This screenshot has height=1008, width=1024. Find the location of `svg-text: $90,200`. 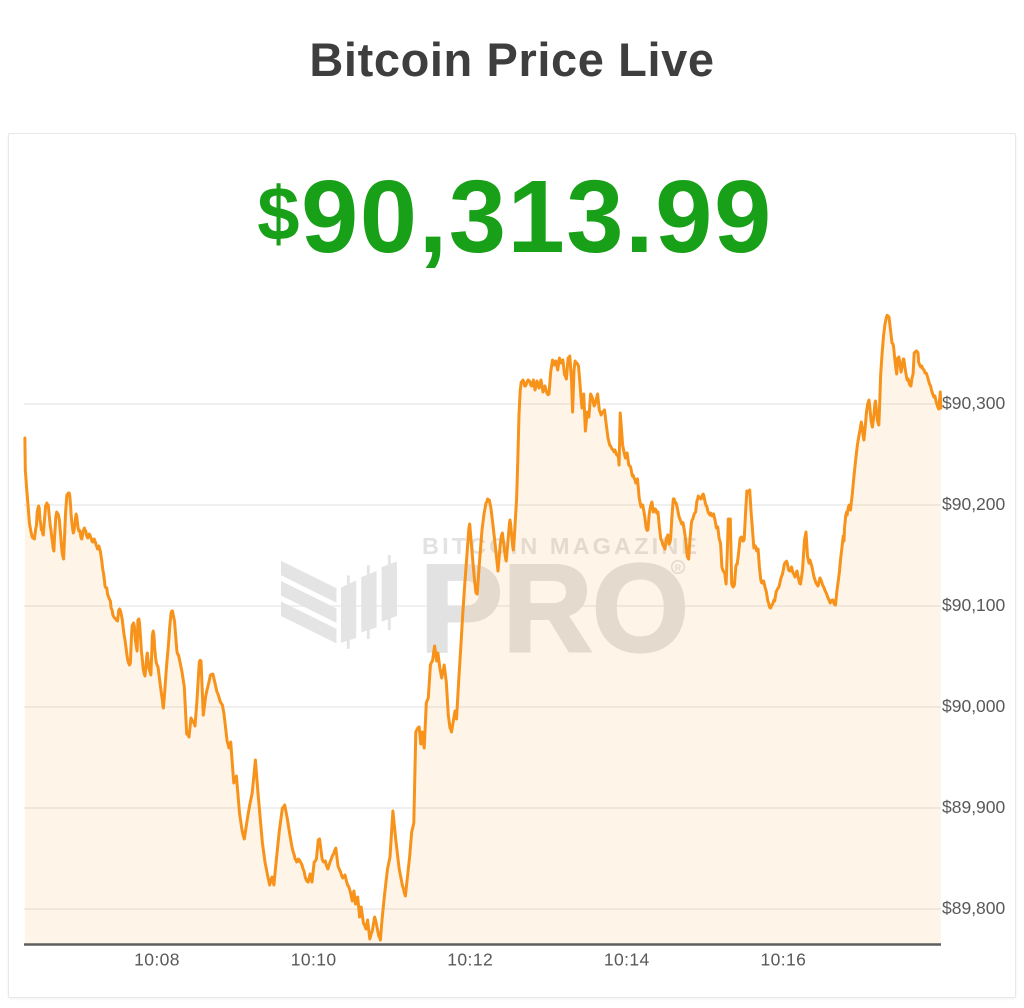

svg-text: $90,200 is located at coordinates (974, 504).